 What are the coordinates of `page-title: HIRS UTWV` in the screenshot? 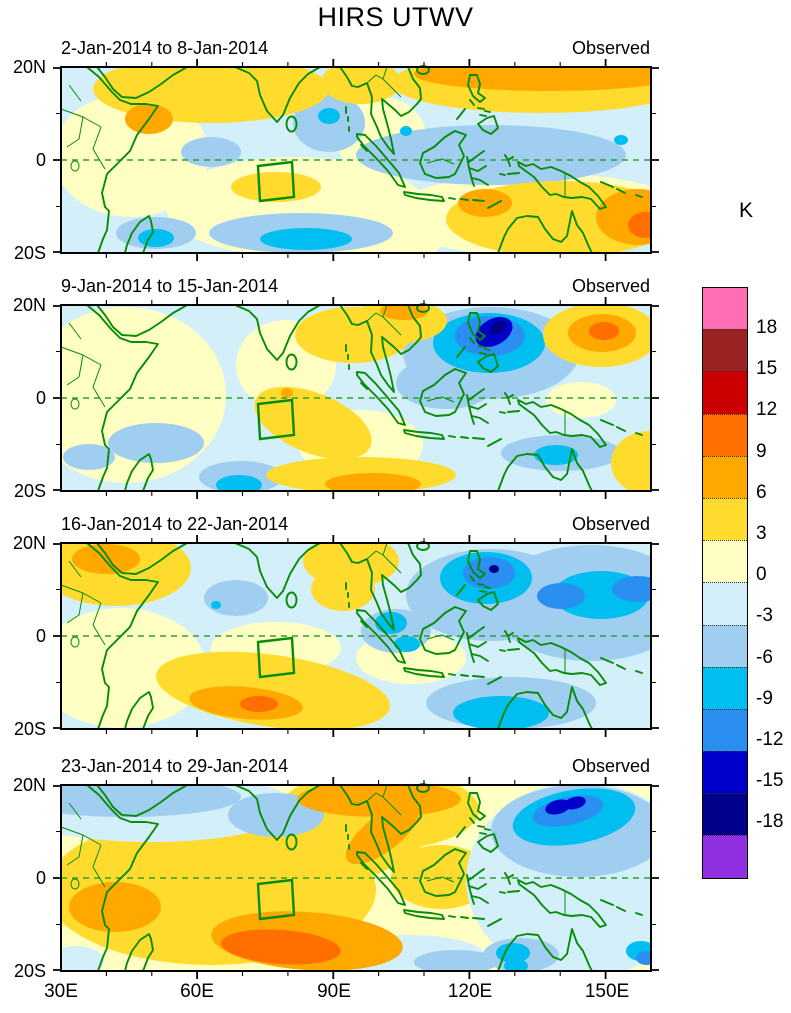 It's located at (395, 17).